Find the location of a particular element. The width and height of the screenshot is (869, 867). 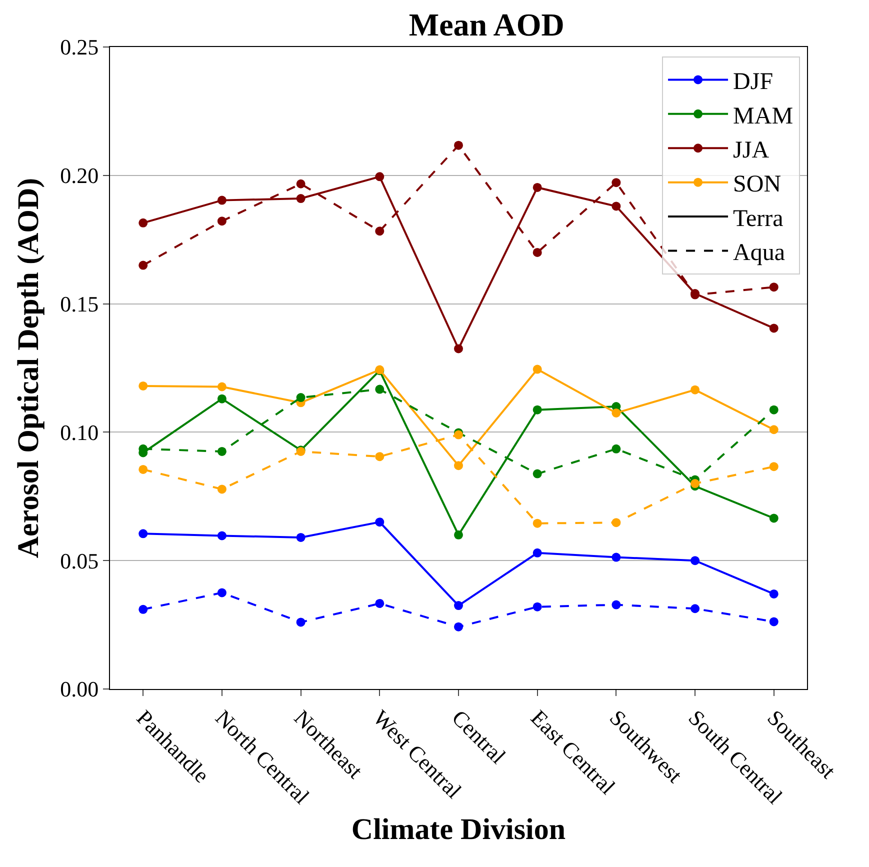

legend-label: SON is located at coordinates (757, 185).